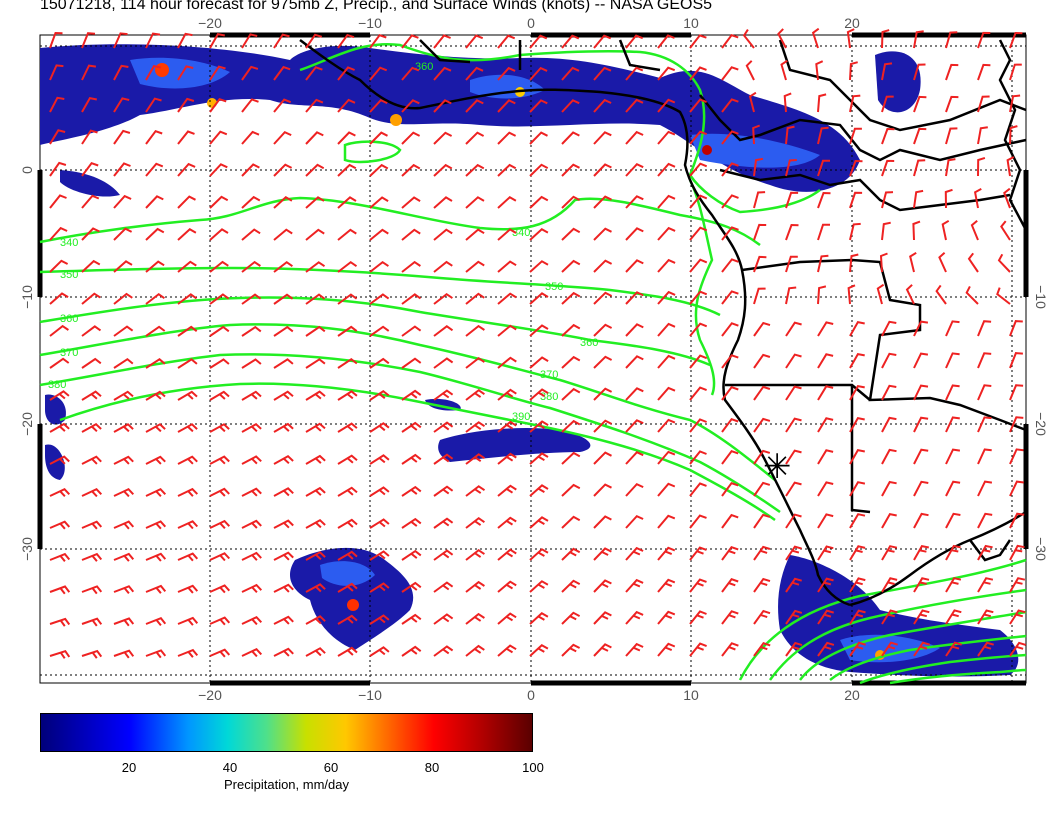 This screenshot has width=1056, height=816. Describe the element at coordinates (27, 170) in the screenshot. I see `lat-tick-left: 0` at that location.